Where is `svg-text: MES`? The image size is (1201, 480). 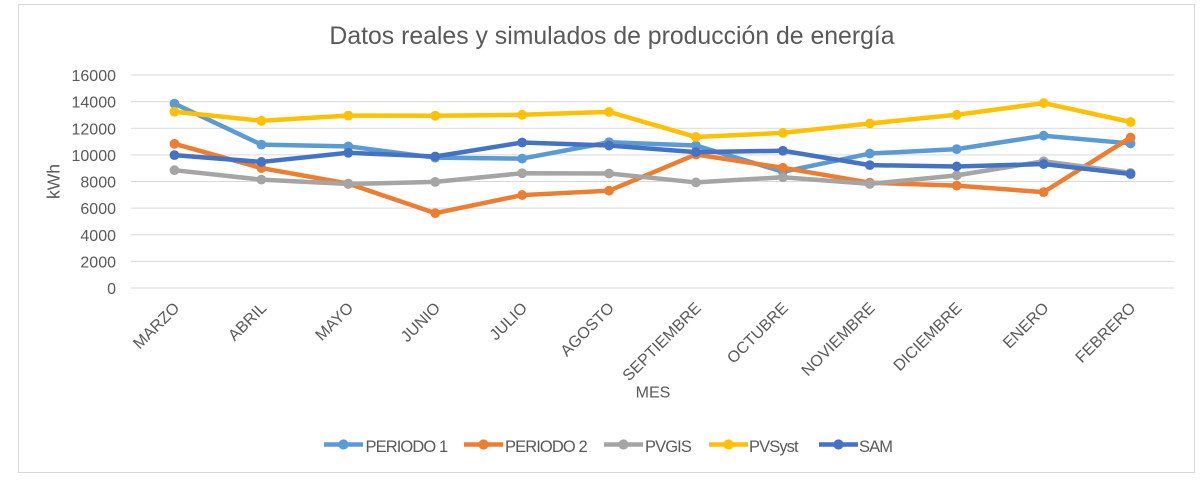
svg-text: MES is located at coordinates (653, 393).